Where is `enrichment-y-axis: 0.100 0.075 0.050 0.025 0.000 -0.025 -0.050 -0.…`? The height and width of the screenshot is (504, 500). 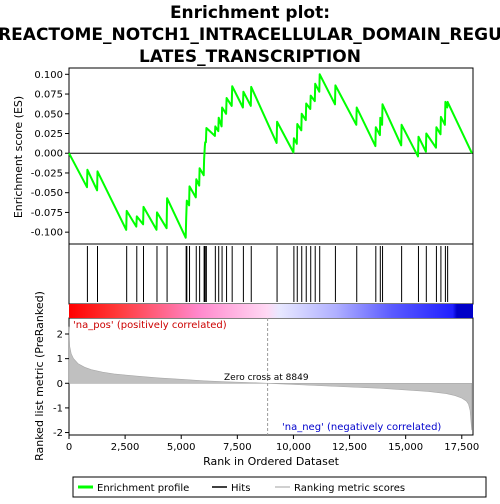 enrichment-y-axis: 0.100 0.075 0.050 0.025 0.000 -0.025 -0.050 -0.… is located at coordinates (50, 154).